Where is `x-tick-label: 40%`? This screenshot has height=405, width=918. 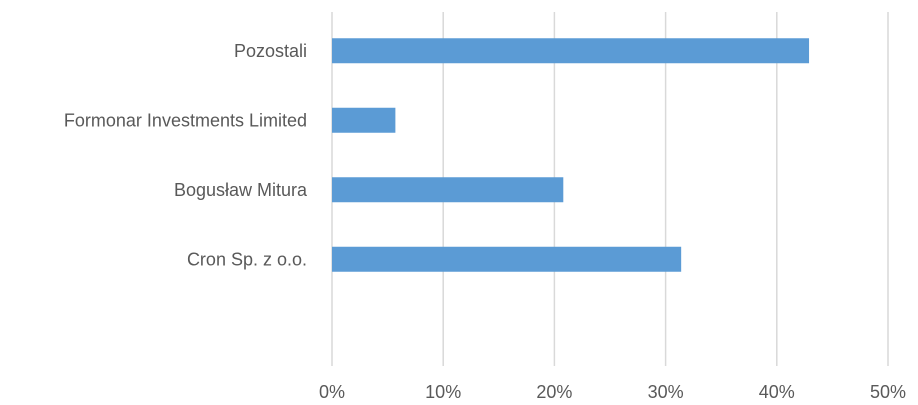
x-tick-label: 40% is located at coordinates (777, 392).